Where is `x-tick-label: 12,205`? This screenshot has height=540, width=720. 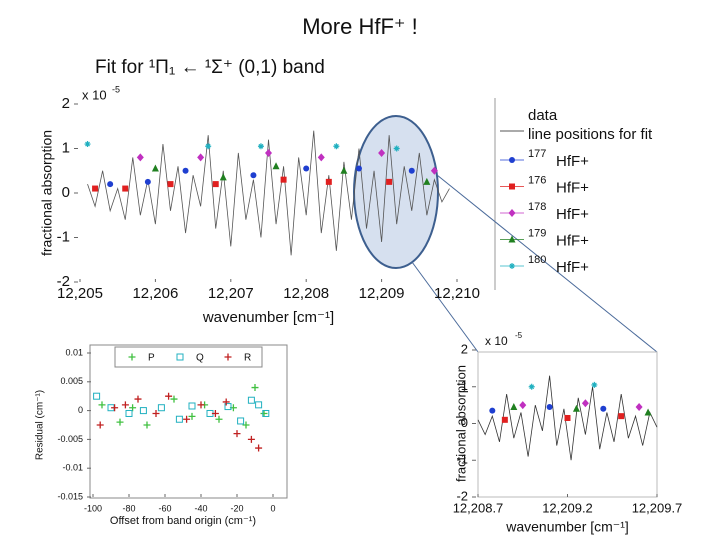
x-tick-label: 12,205 is located at coordinates (80, 293).